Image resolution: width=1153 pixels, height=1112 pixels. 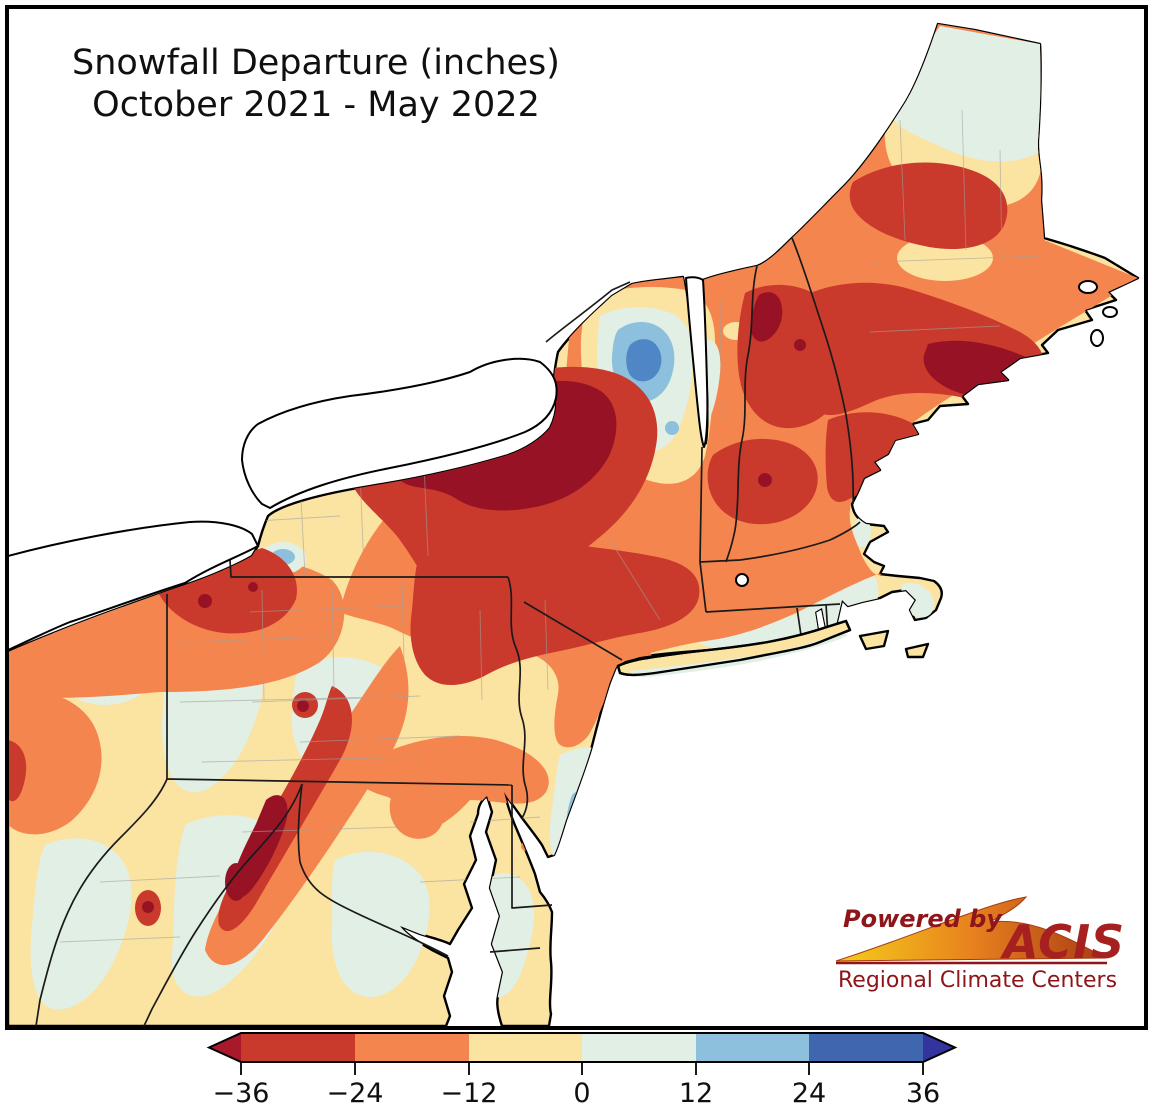 What do you see at coordinates (823, 371) in the screenshot?
I see `border-nh-me` at bounding box center [823, 371].